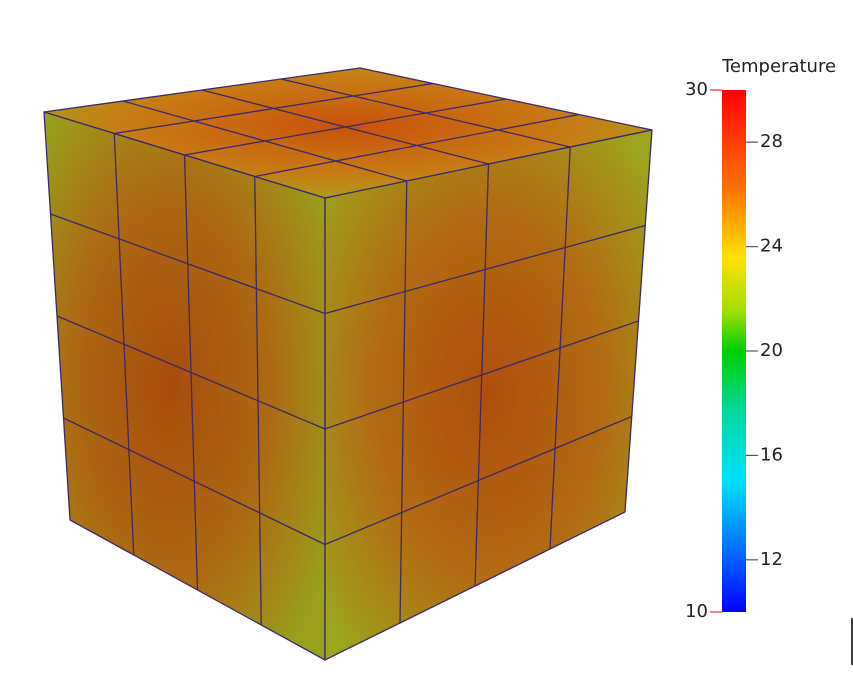 Image resolution: width=853 pixels, height=682 pixels. Describe the element at coordinates (771, 350) in the screenshot. I see `colorbar-tick-label: 20` at that location.